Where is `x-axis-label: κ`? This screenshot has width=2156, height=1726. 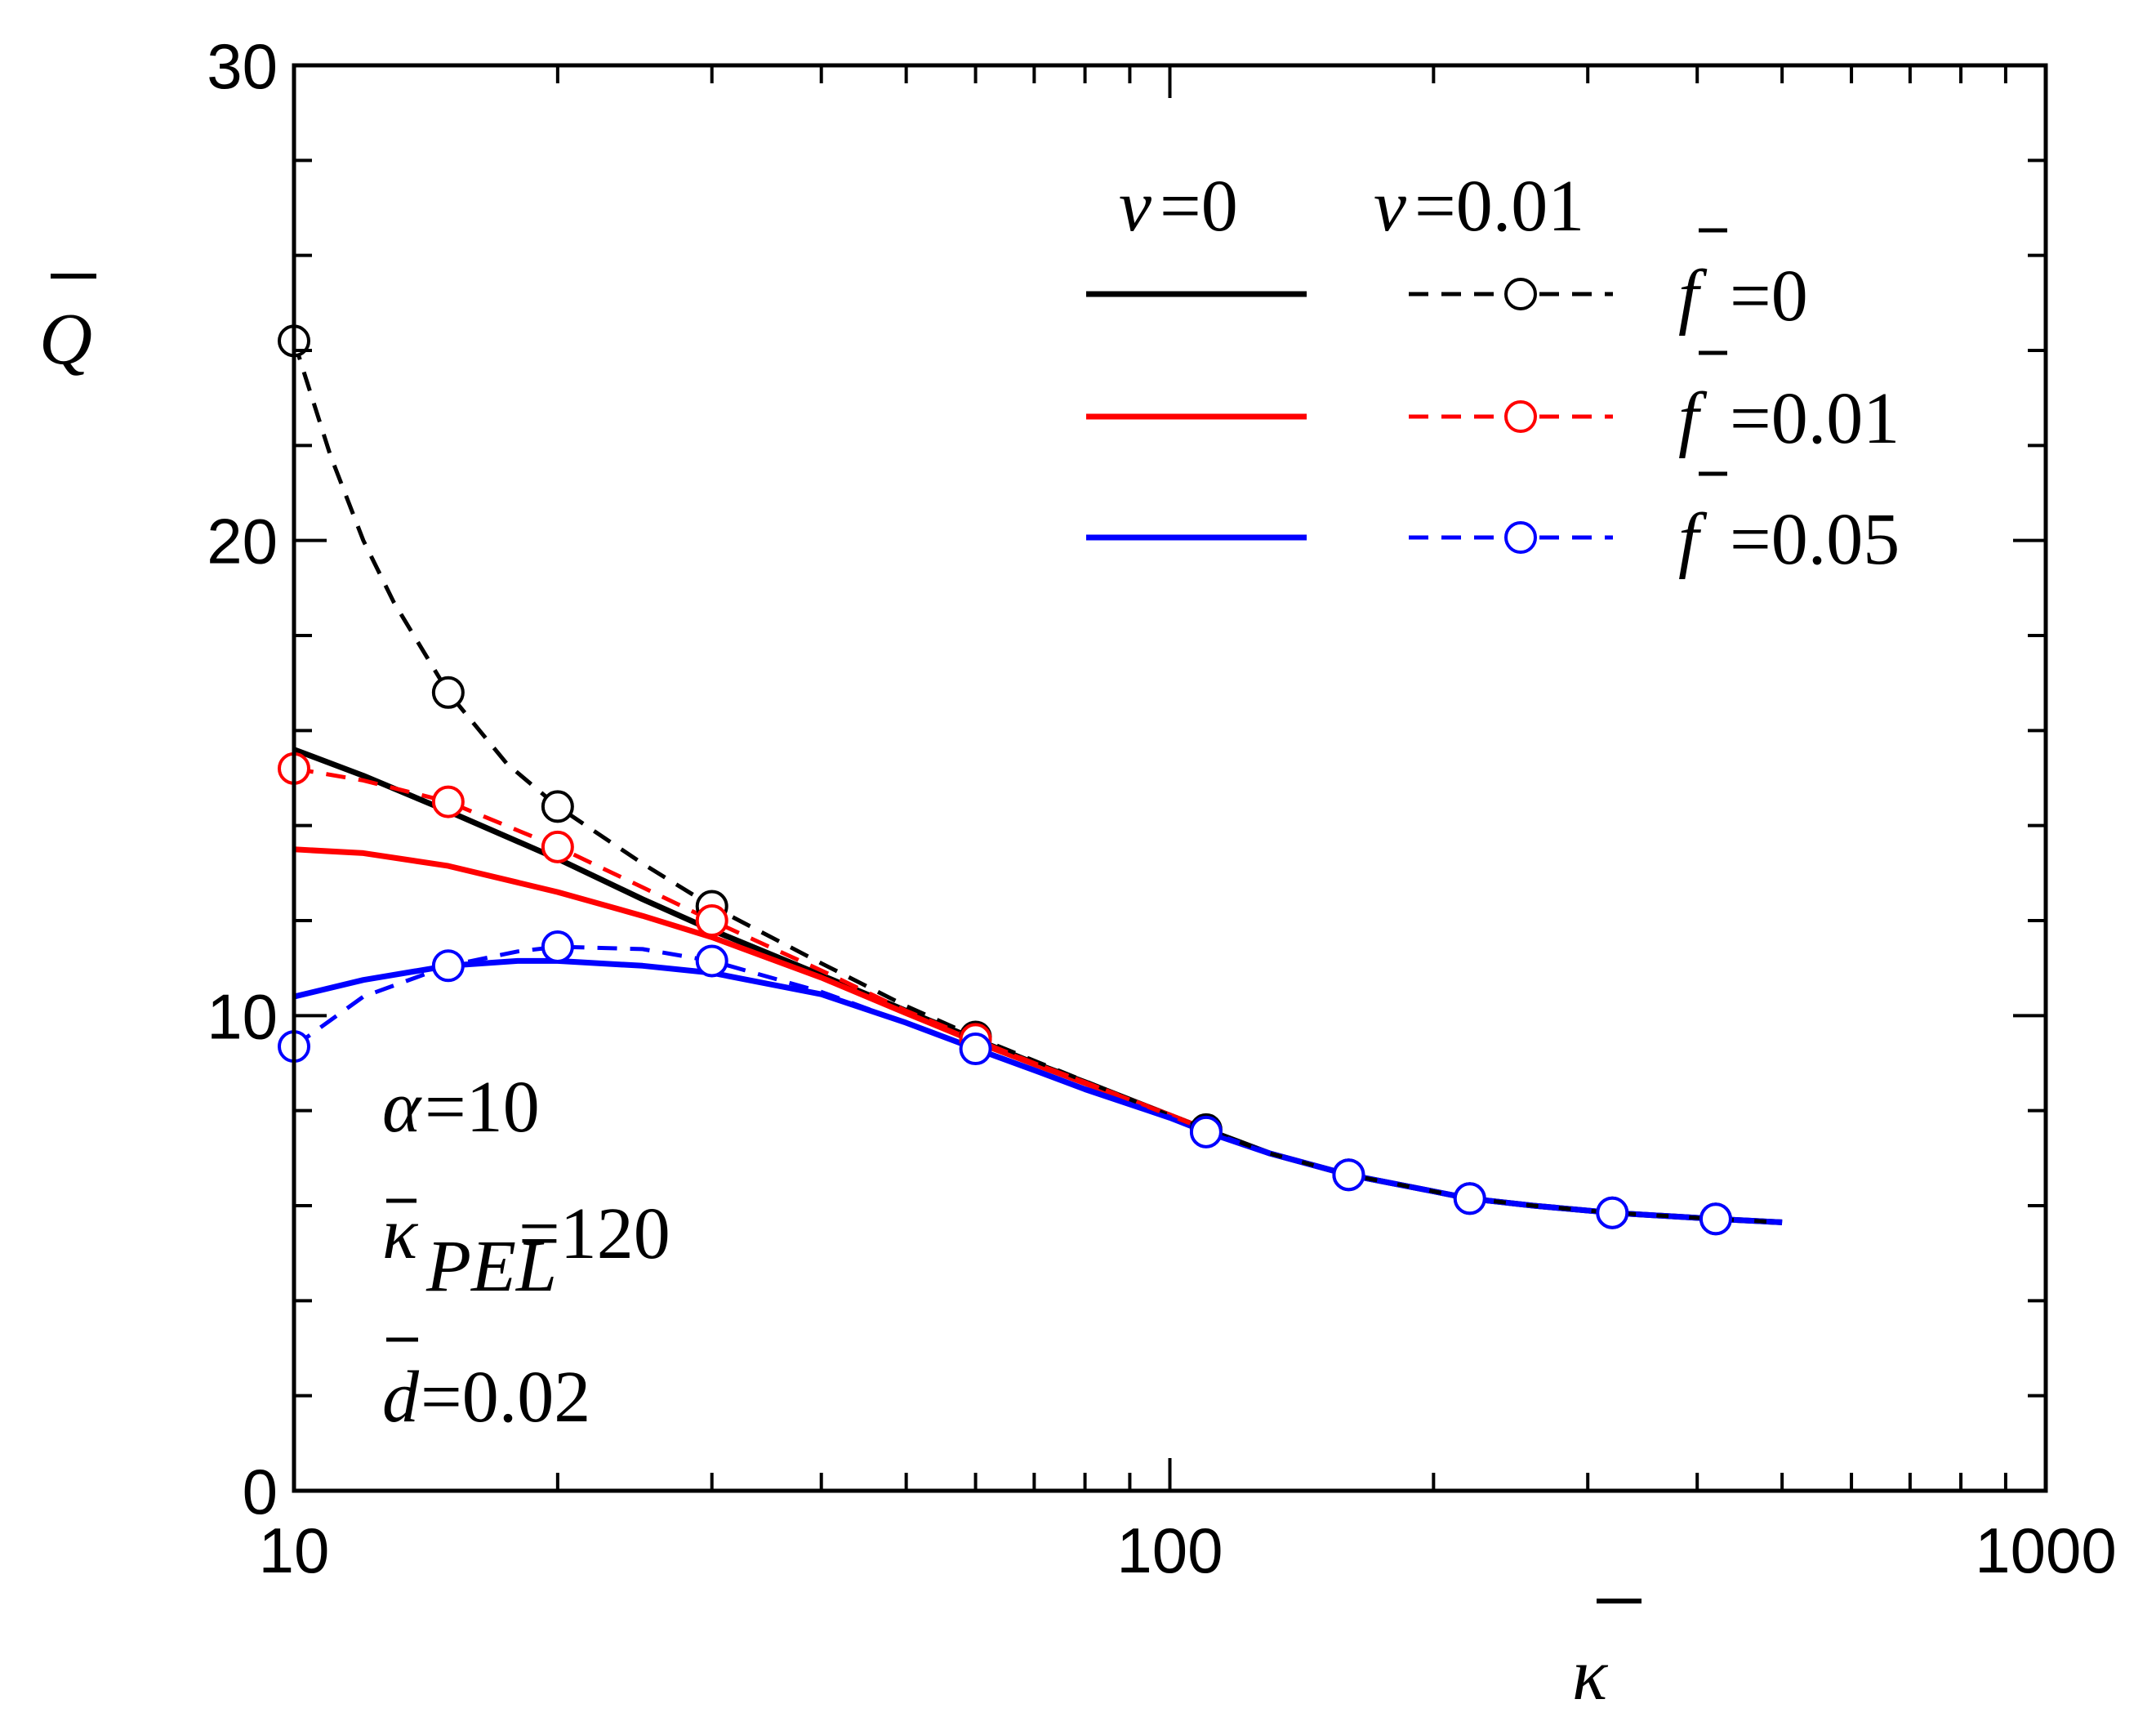
x-axis-label: κ is located at coordinates (1590, 1675).